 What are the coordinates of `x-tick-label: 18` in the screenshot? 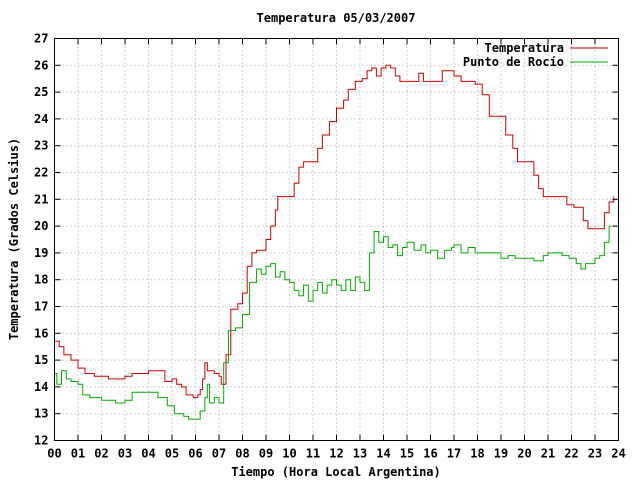 It's located at (477, 454).